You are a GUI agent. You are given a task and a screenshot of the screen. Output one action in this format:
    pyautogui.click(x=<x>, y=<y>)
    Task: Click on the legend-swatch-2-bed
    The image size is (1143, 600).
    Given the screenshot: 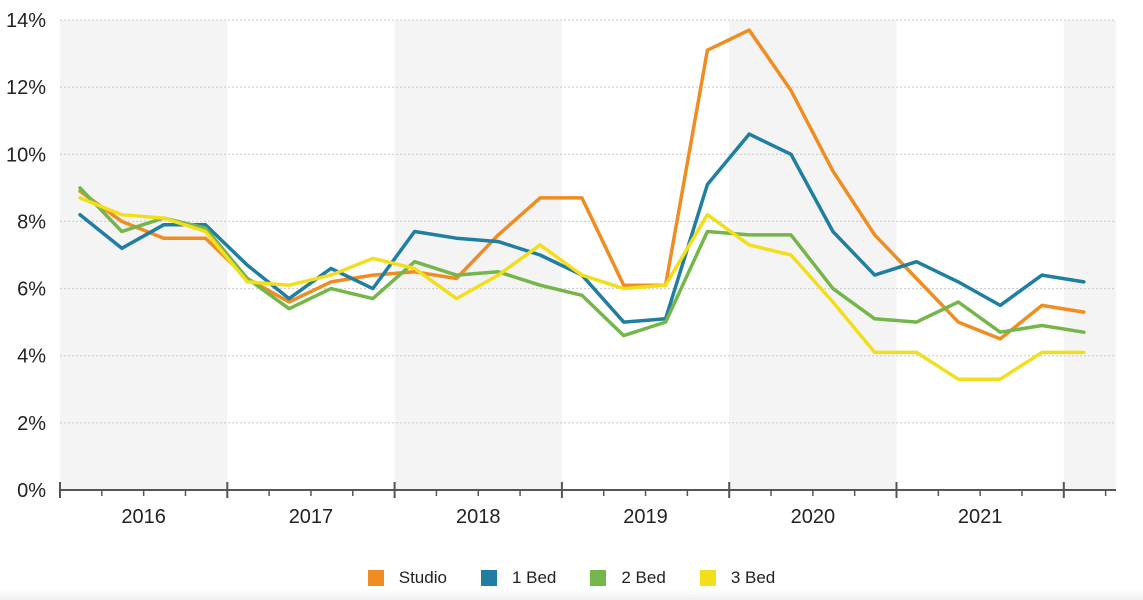 What is the action you would take?
    pyautogui.click(x=598, y=578)
    